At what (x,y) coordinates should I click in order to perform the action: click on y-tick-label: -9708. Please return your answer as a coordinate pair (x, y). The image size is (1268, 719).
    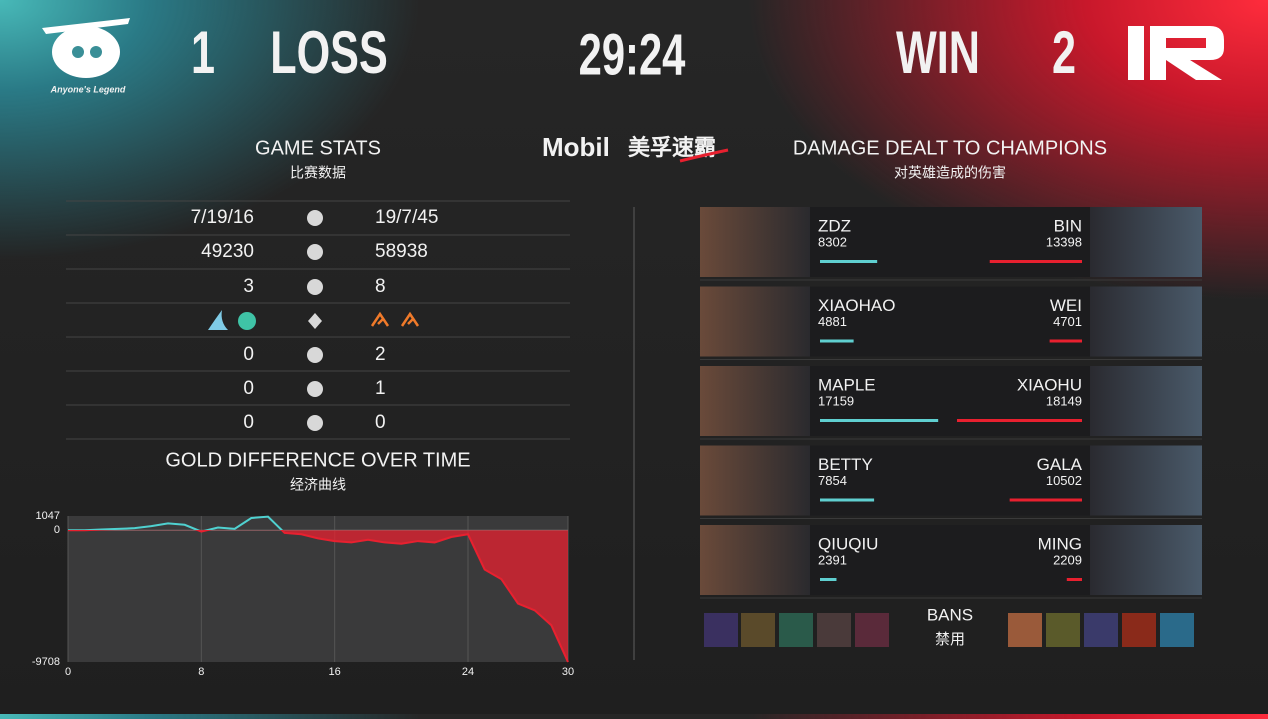
    Looking at the image, I should click on (46, 662).